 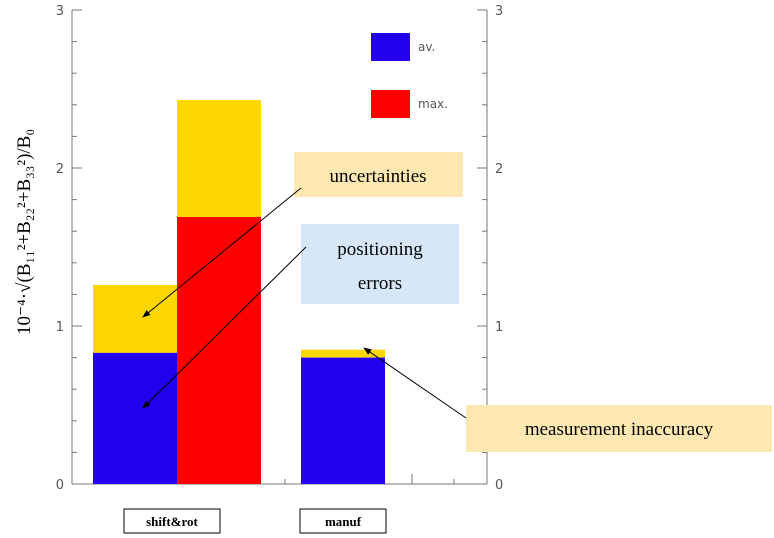 I want to click on annotation-positioning-line1: positioning, so click(x=380, y=249).